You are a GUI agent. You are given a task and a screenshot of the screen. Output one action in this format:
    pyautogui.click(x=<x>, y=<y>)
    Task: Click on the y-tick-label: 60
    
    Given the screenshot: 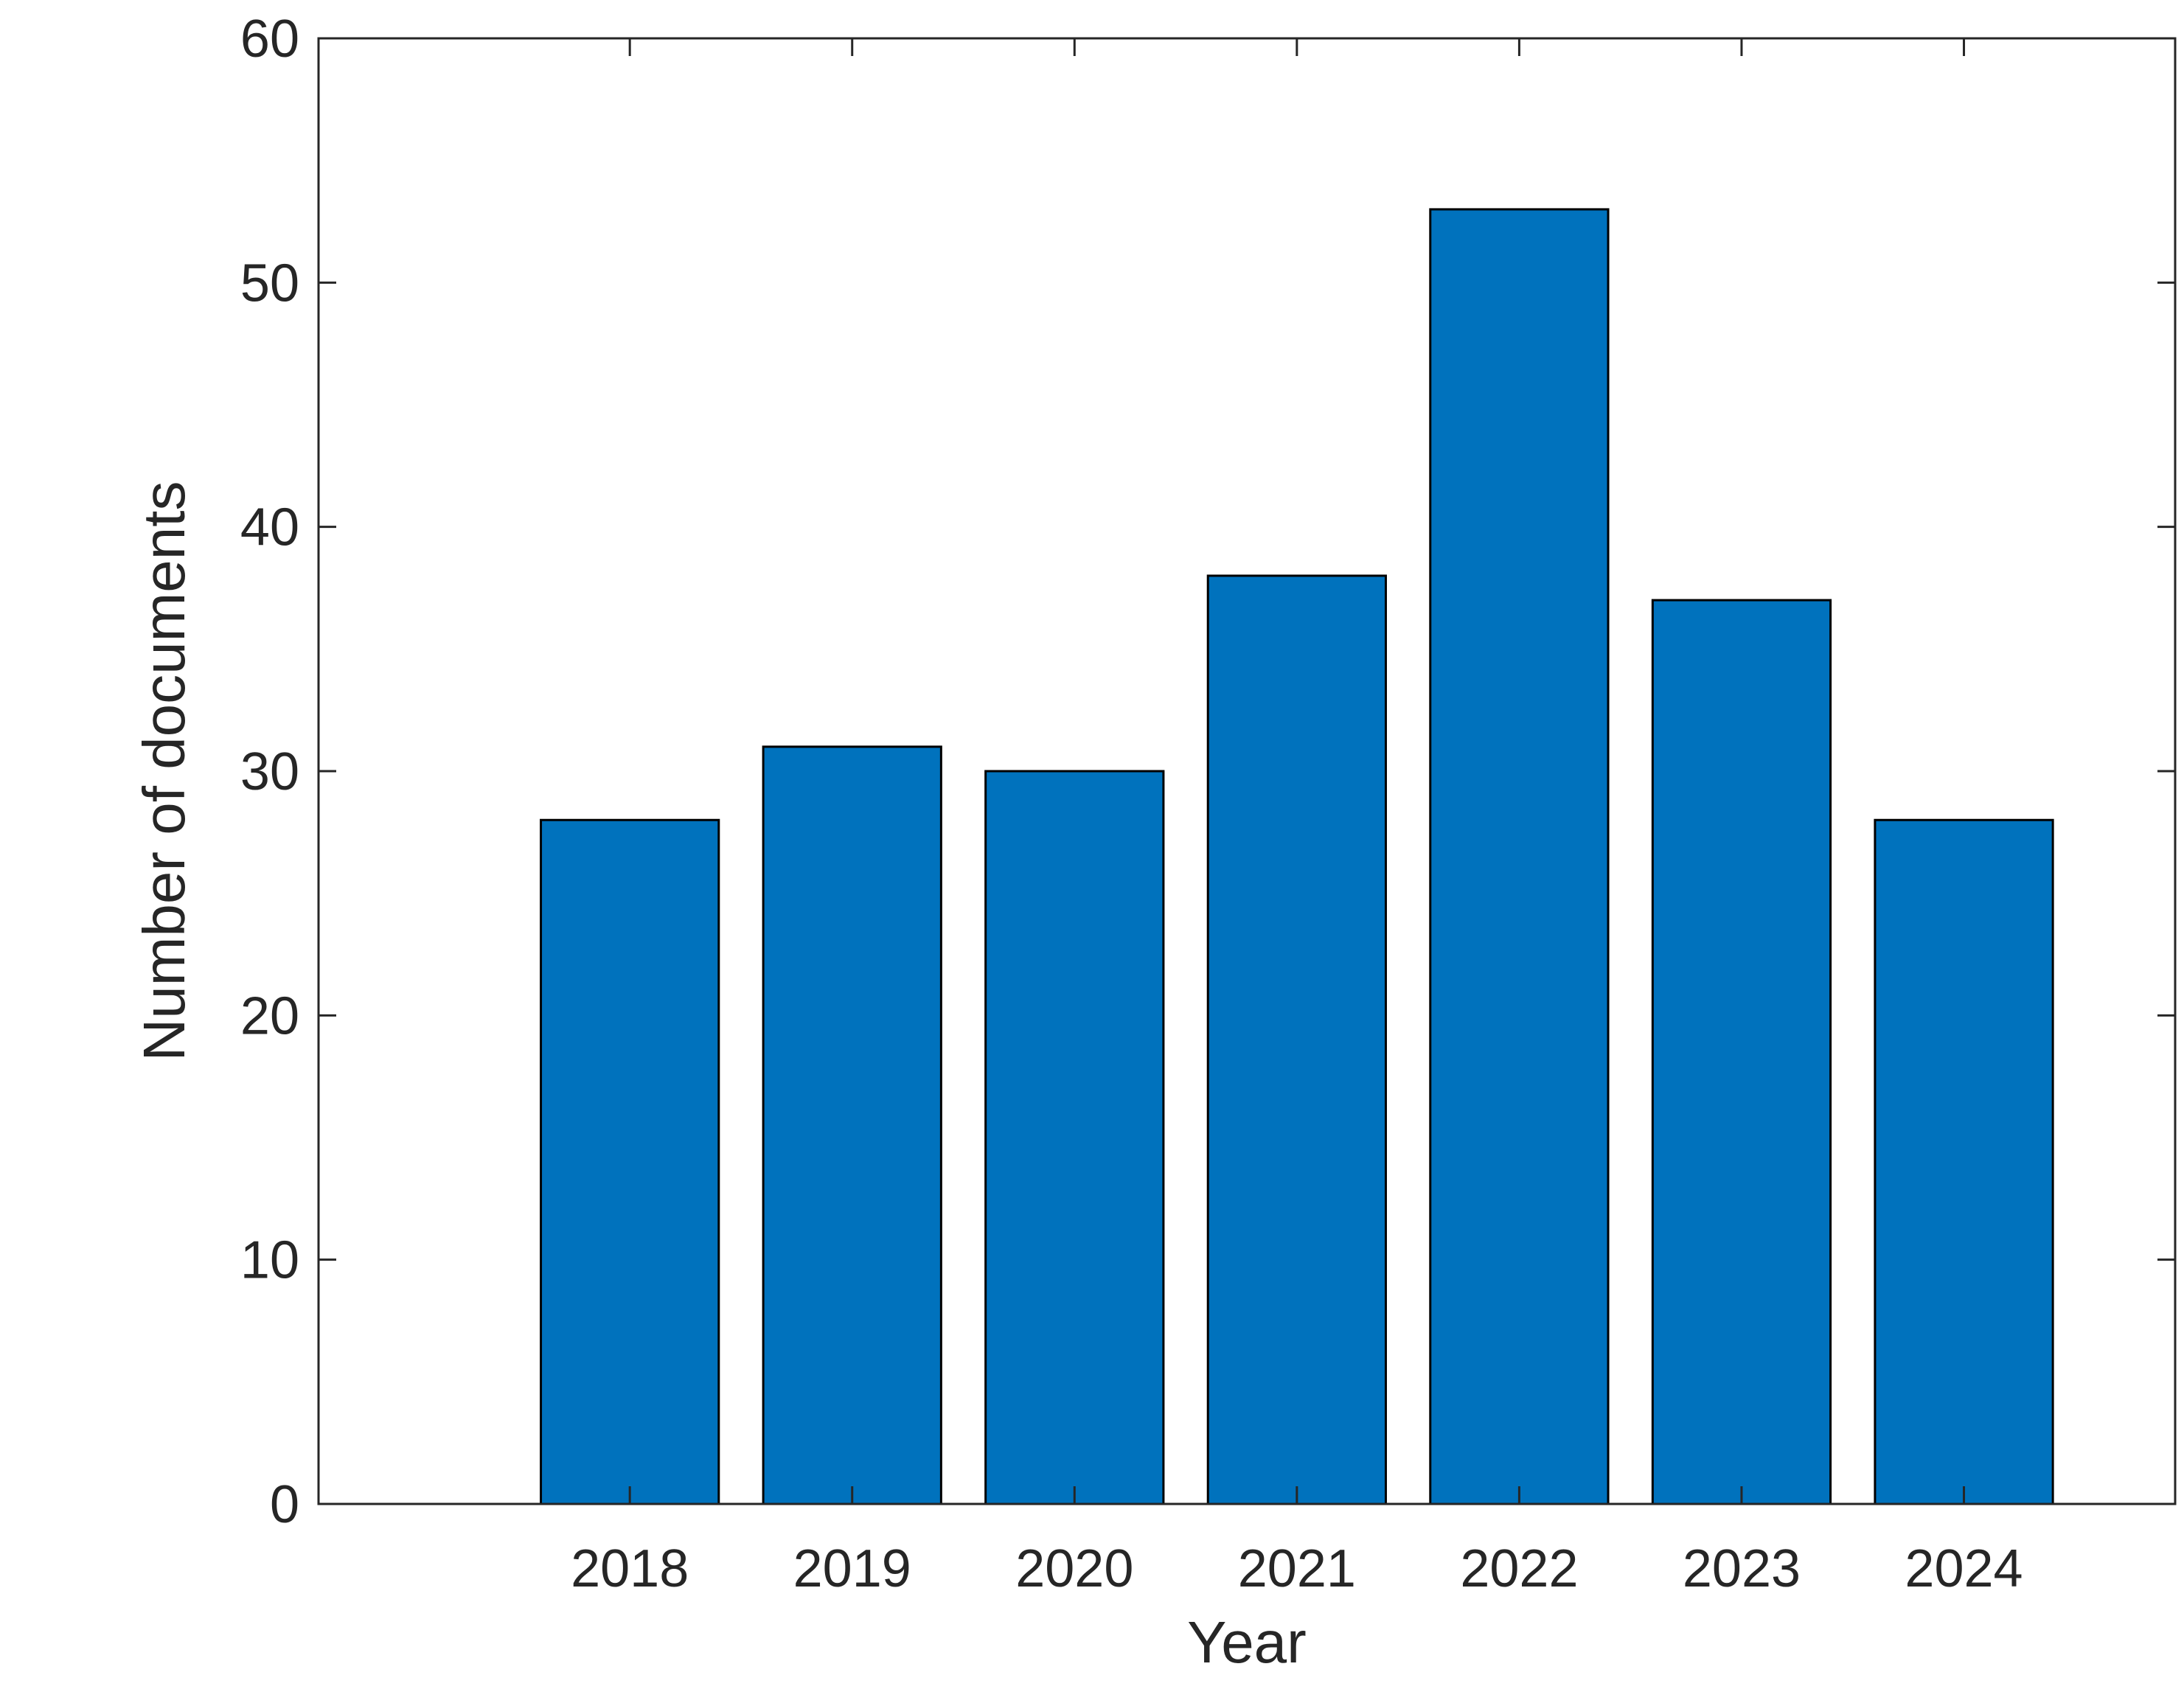 What is the action you would take?
    pyautogui.click(x=269, y=40)
    